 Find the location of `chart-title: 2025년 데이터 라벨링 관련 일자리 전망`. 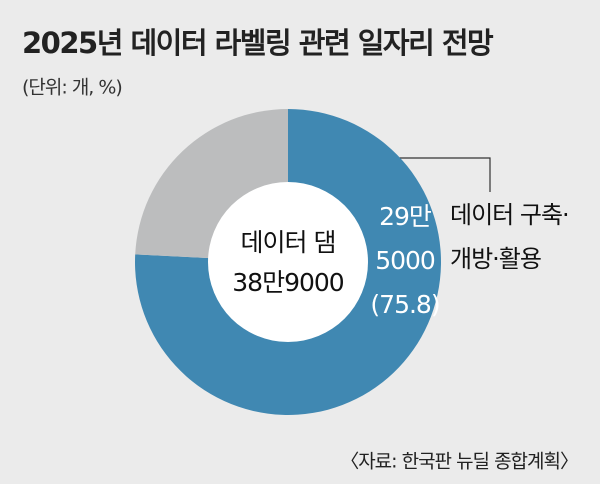

chart-title: 2025년 데이터 라벨링 관련 일자리 전망 is located at coordinates (258, 43).